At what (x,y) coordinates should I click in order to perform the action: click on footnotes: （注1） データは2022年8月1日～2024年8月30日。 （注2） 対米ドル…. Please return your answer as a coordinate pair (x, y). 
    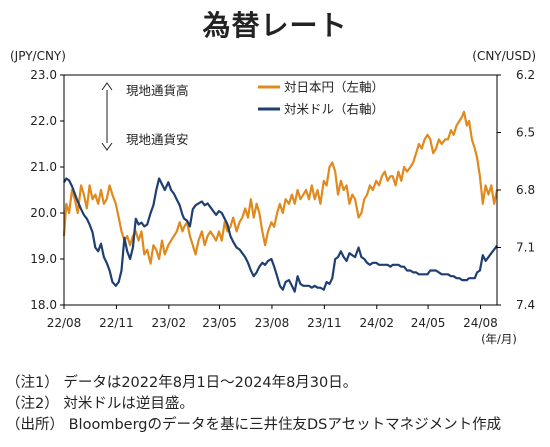
    Looking at the image, I should click on (253, 404).